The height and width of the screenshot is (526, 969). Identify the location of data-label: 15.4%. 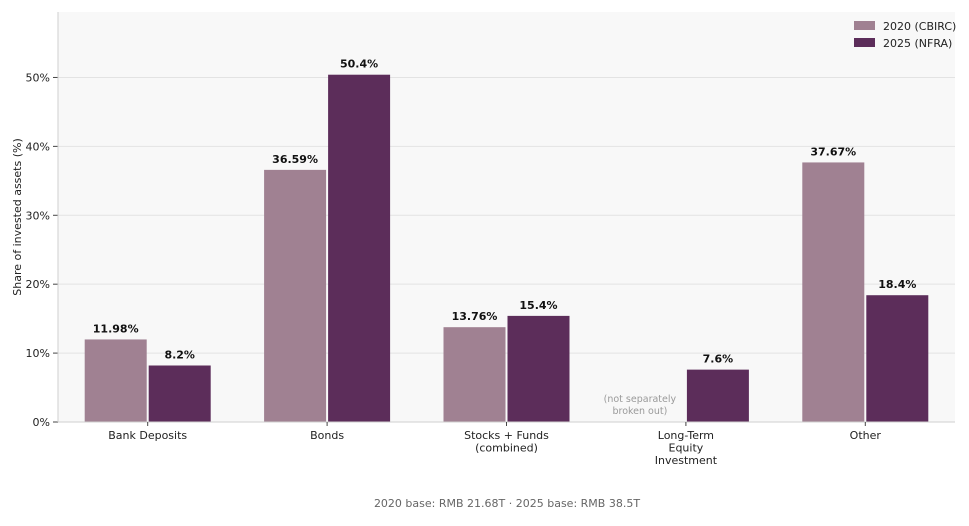
(538, 305).